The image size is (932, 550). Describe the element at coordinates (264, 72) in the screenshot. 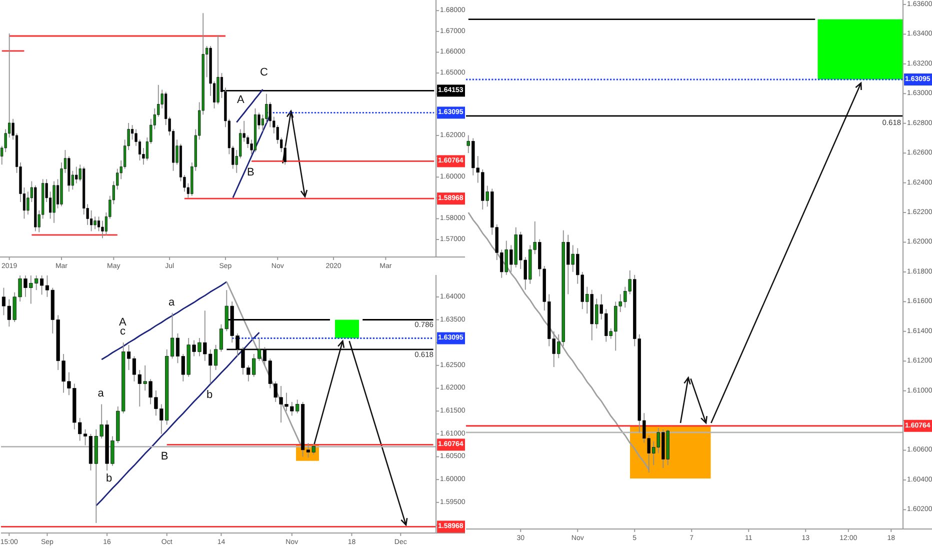

I see `annotation: C` at that location.